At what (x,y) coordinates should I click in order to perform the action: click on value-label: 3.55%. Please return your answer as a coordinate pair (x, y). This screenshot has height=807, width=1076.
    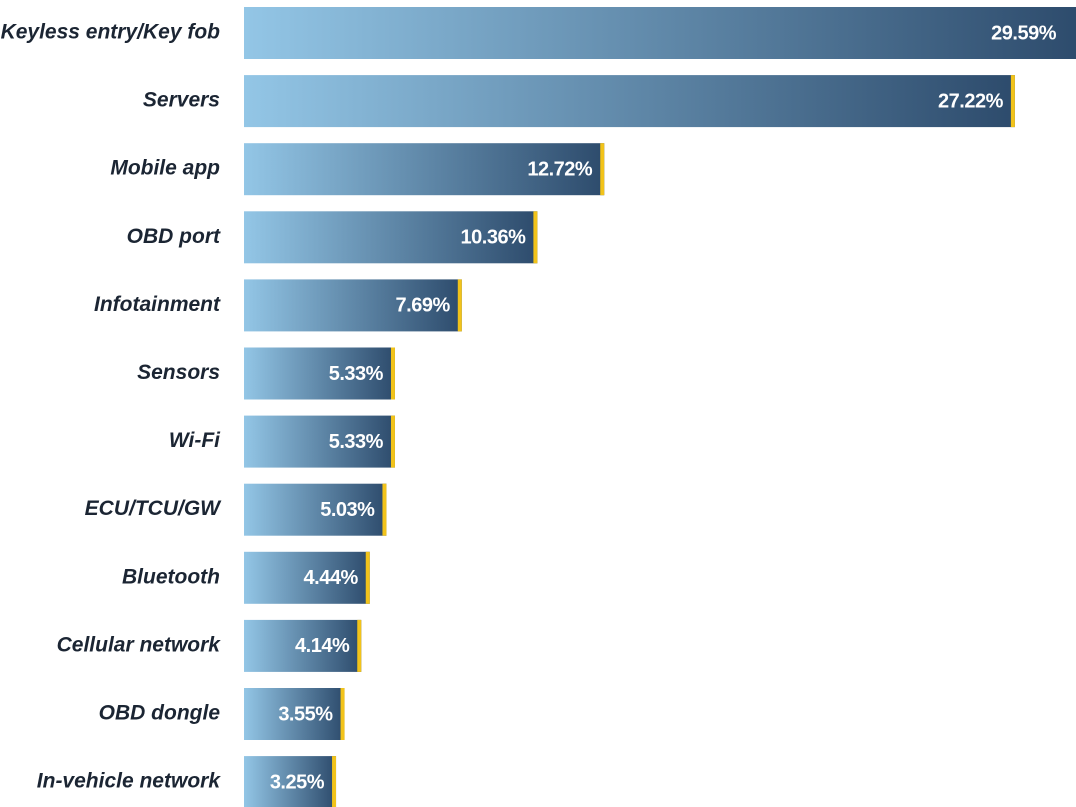
    Looking at the image, I should click on (305, 714).